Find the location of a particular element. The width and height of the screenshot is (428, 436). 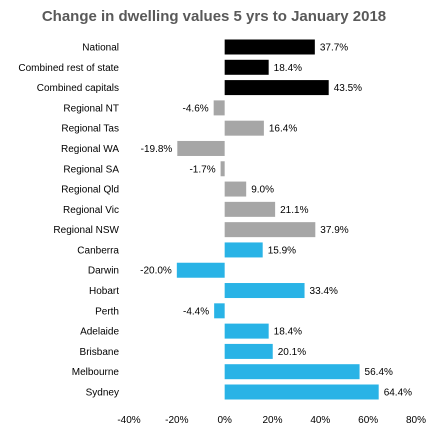

x-tick-label: -40% is located at coordinates (128, 420).